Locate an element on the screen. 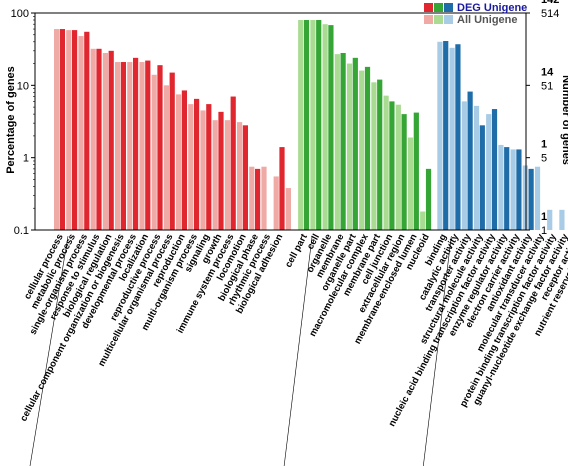 The height and width of the screenshot is (466, 568). legend-deg-swatch-cc is located at coordinates (438, 7).